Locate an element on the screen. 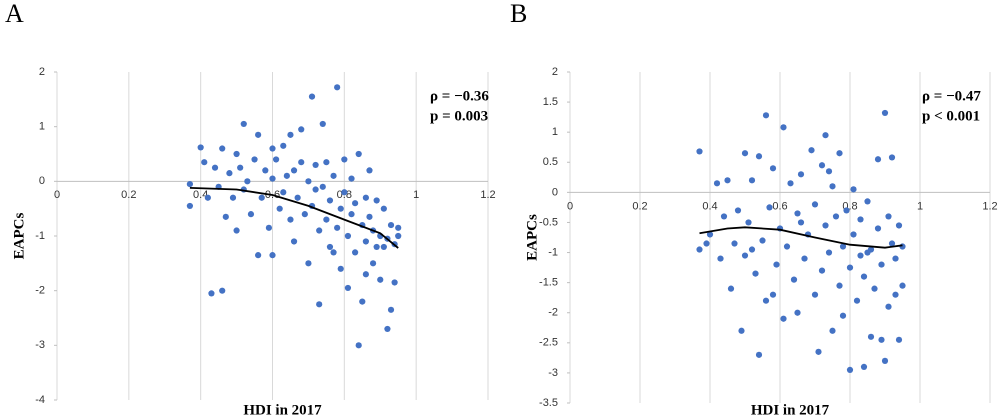  annotation: p = 0.003 is located at coordinates (459, 116).